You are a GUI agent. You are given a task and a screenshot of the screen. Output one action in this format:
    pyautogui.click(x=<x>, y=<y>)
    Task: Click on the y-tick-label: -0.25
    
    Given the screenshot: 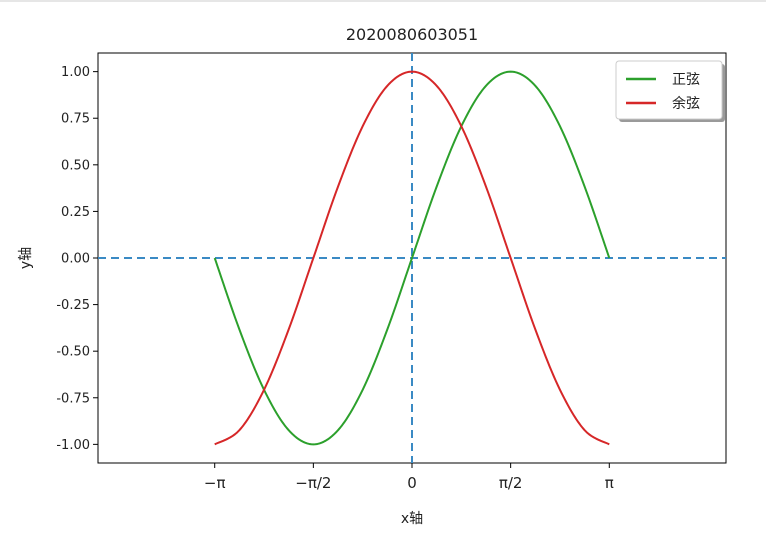 What is the action you would take?
    pyautogui.click(x=73, y=305)
    